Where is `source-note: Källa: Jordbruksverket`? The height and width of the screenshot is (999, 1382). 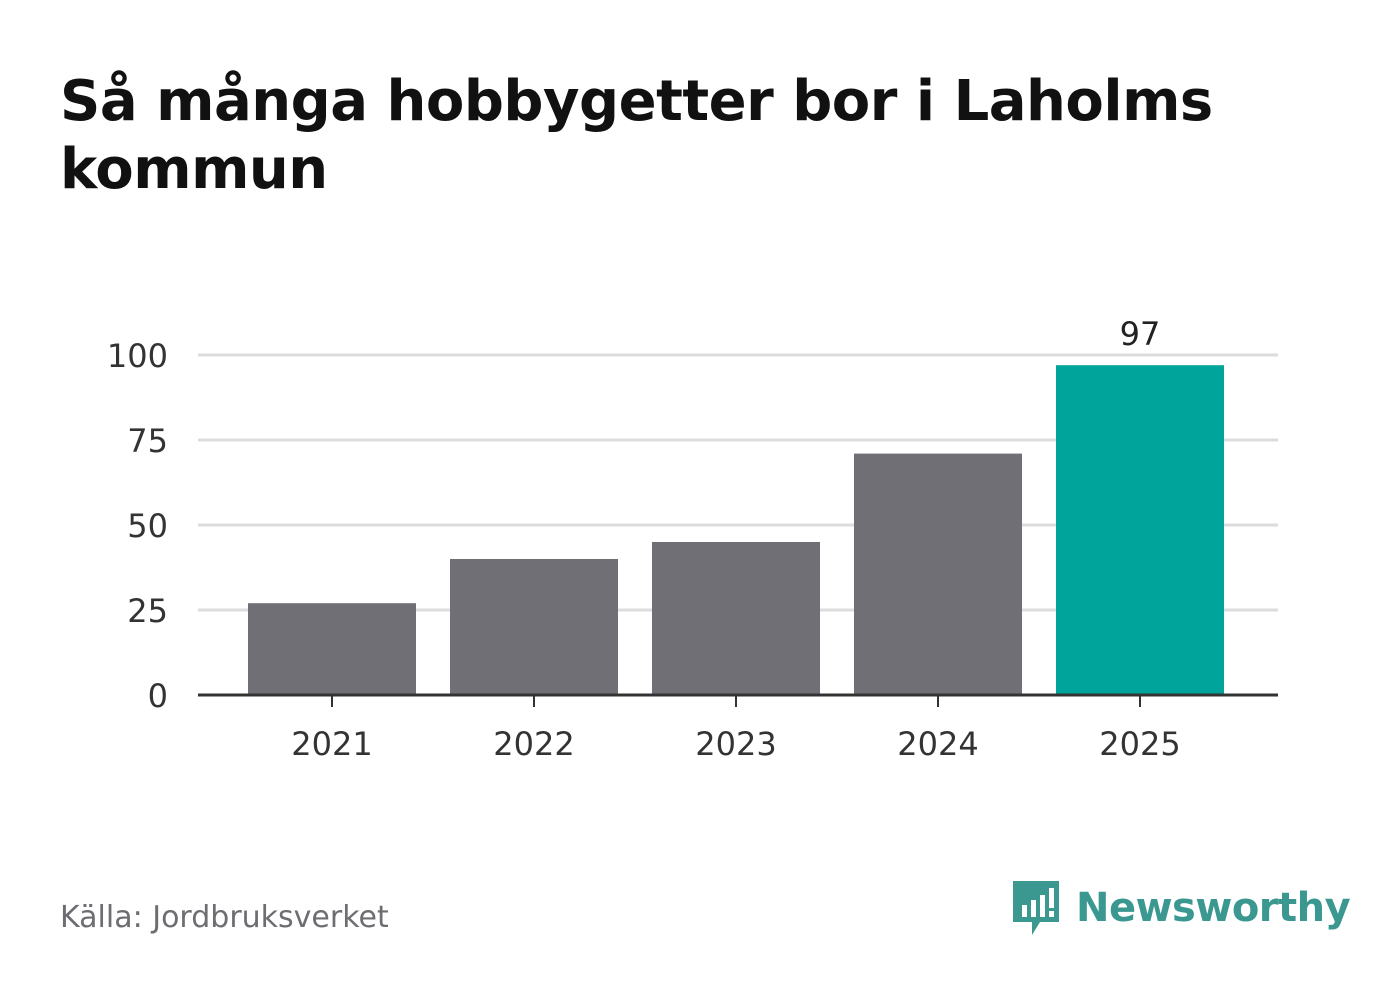
source-note: Källa: Jordbruksverket is located at coordinates (224, 917).